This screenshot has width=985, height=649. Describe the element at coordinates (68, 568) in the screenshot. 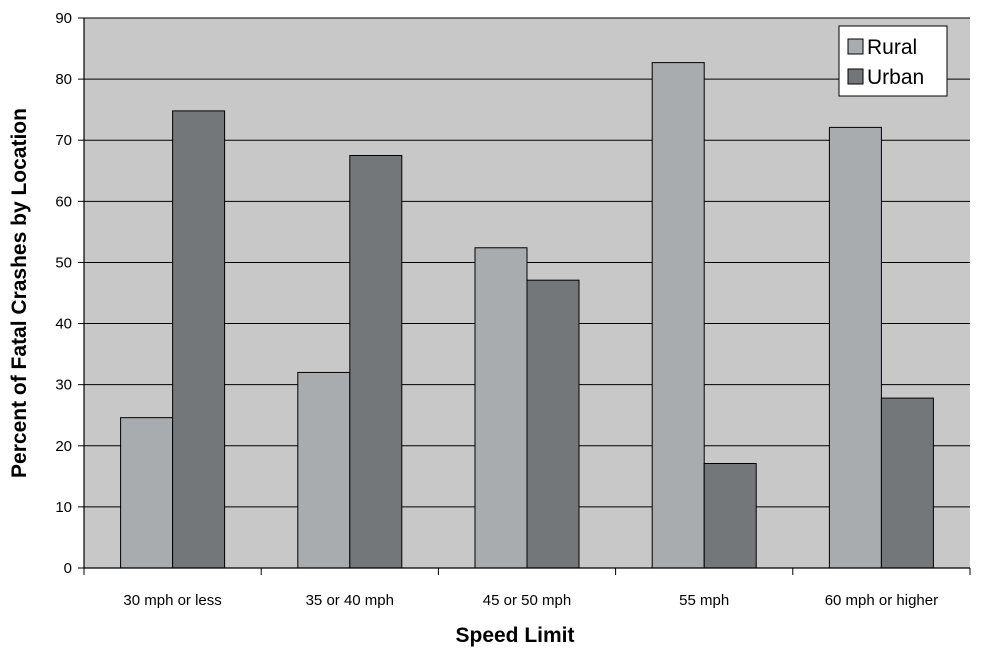

I see `y-tick-label: 0` at that location.